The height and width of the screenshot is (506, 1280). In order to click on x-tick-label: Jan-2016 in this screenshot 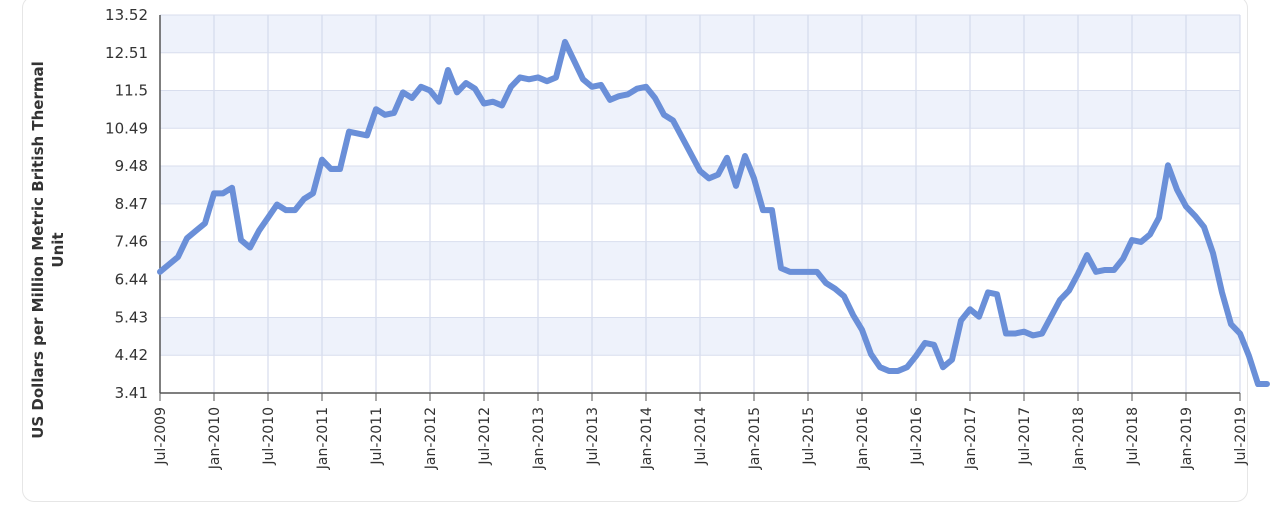, I will do `click(863, 438)`.